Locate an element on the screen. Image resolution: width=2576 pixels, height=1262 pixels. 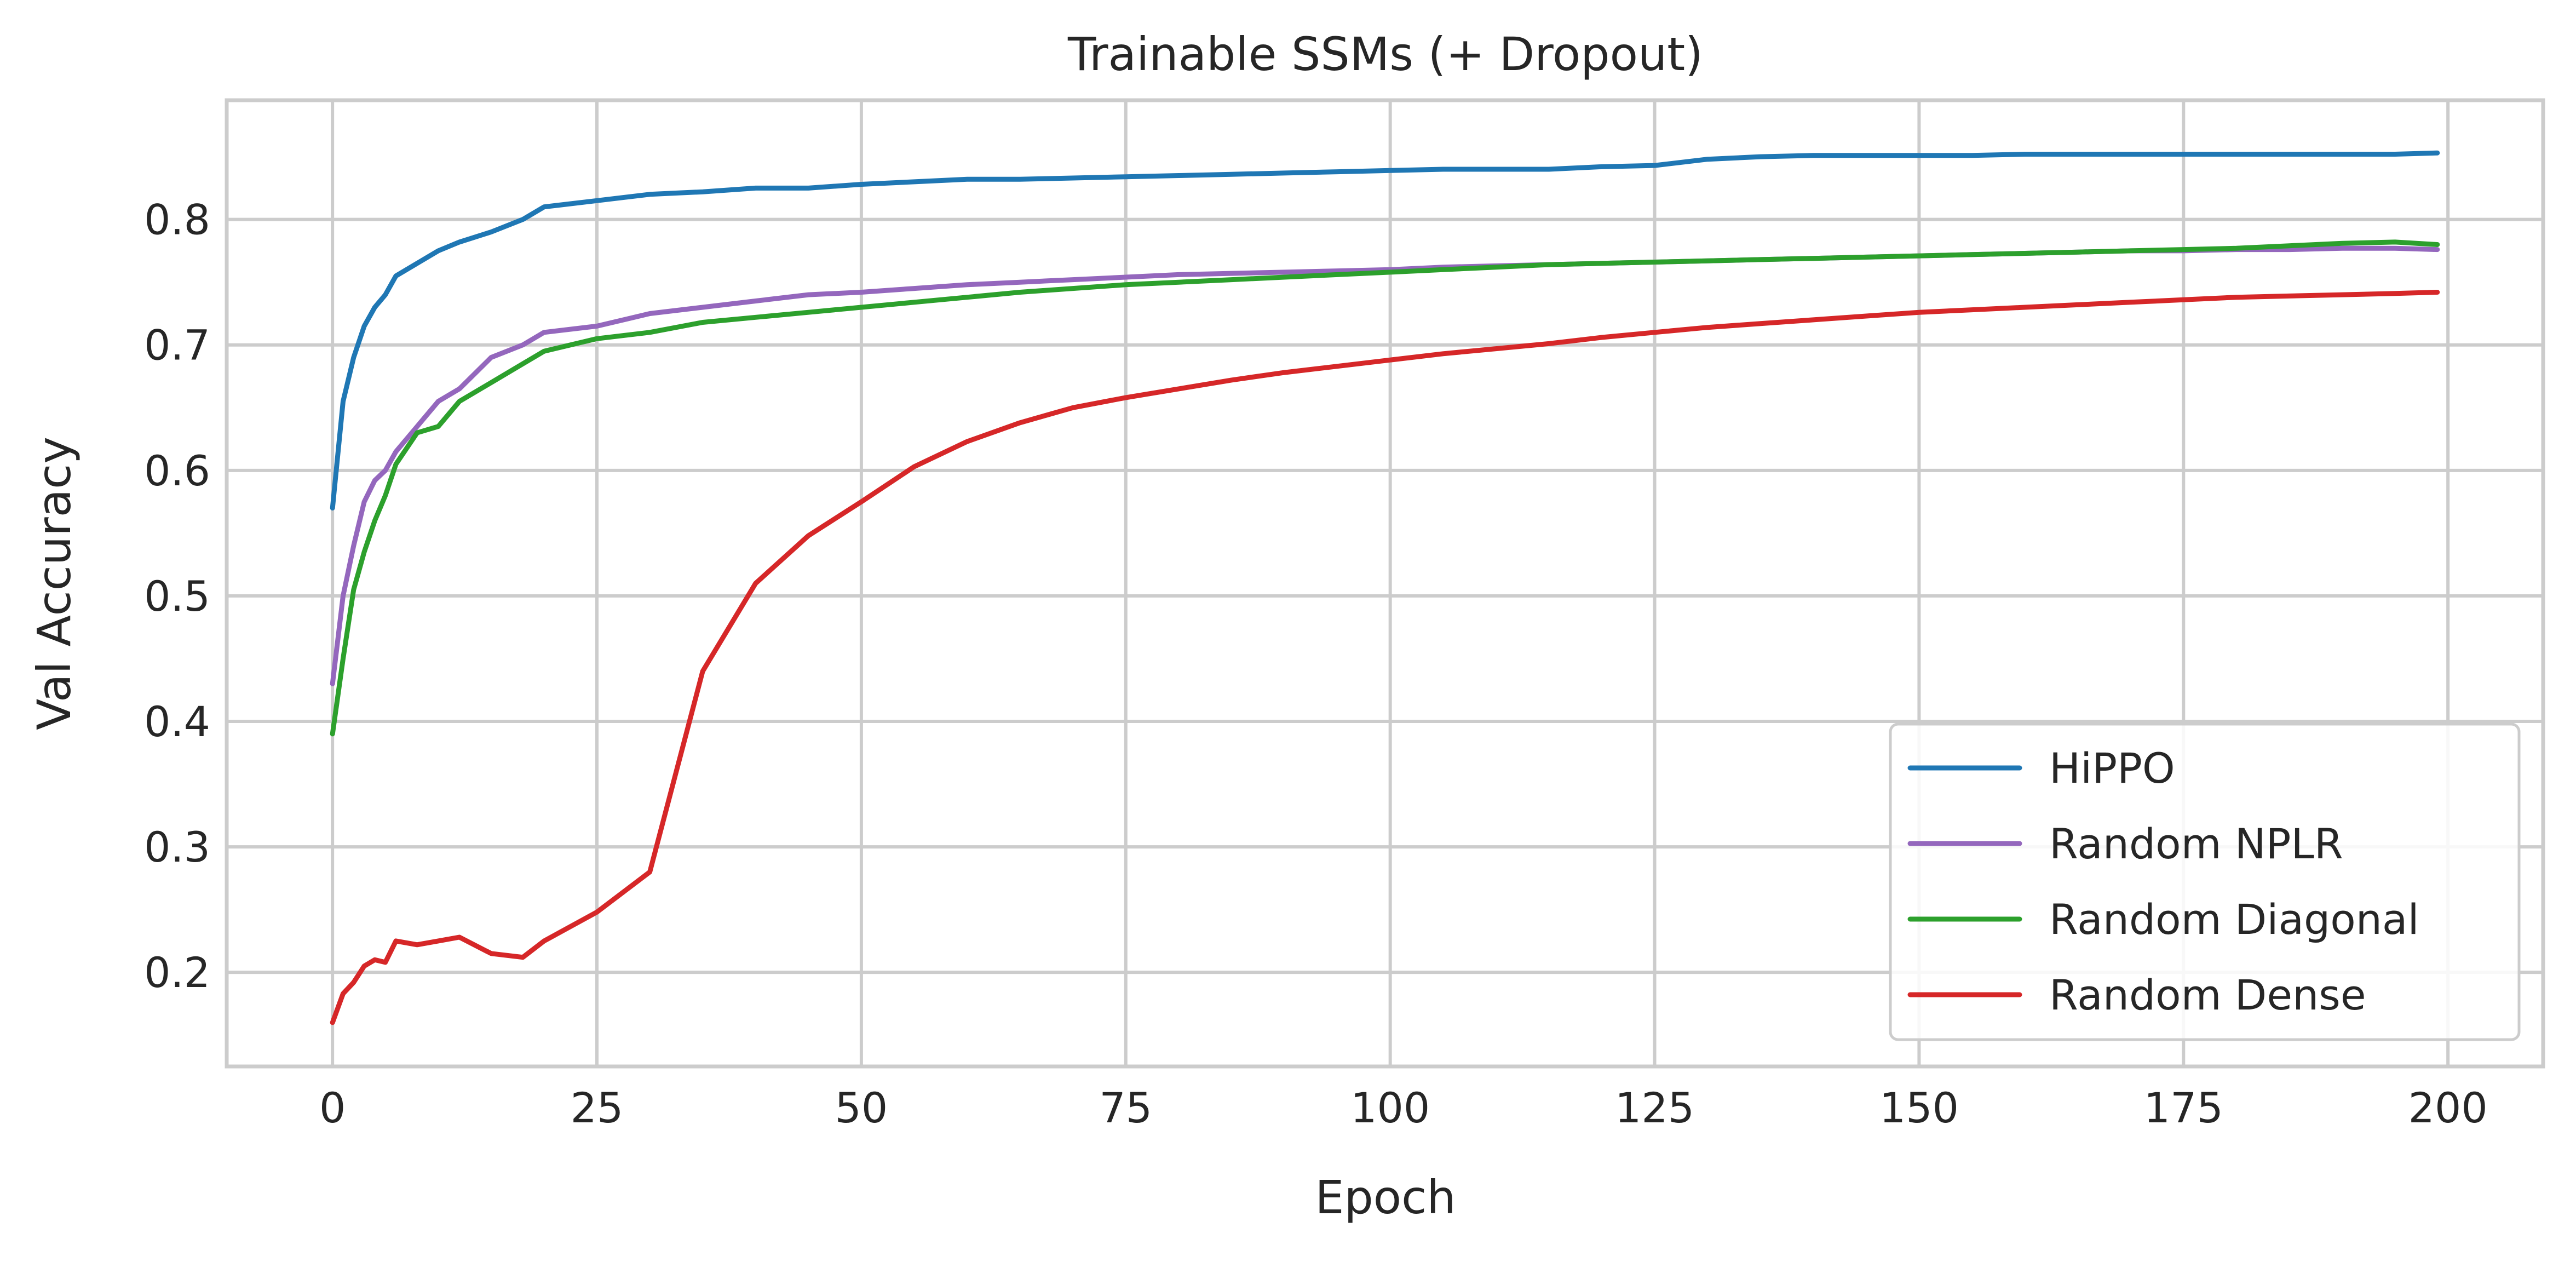
legend-label-random-nplr: Random NPLR is located at coordinates (2196, 844).